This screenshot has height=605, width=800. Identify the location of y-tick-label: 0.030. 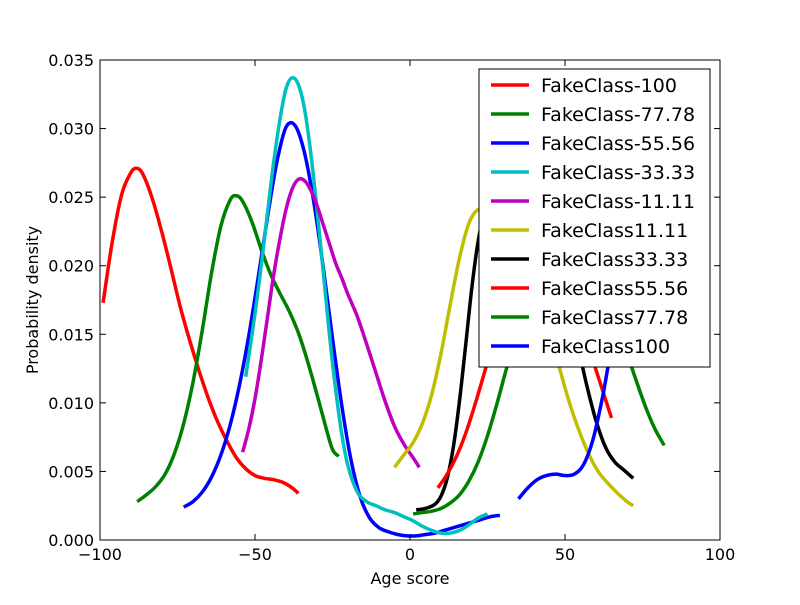
(71, 129).